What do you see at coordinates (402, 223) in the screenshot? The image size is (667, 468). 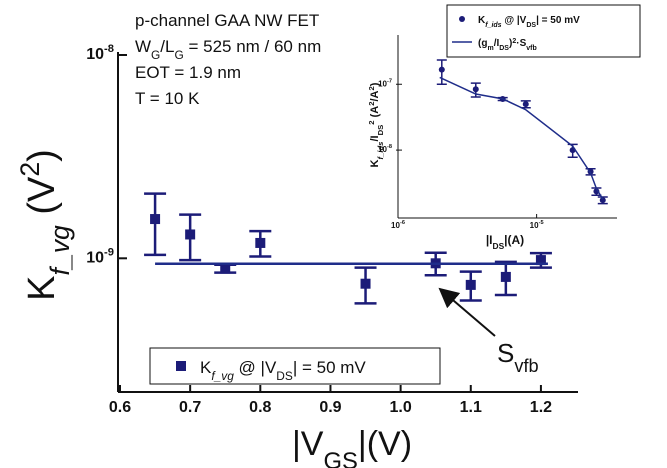 I see `tick-exponent: -6` at bounding box center [402, 223].